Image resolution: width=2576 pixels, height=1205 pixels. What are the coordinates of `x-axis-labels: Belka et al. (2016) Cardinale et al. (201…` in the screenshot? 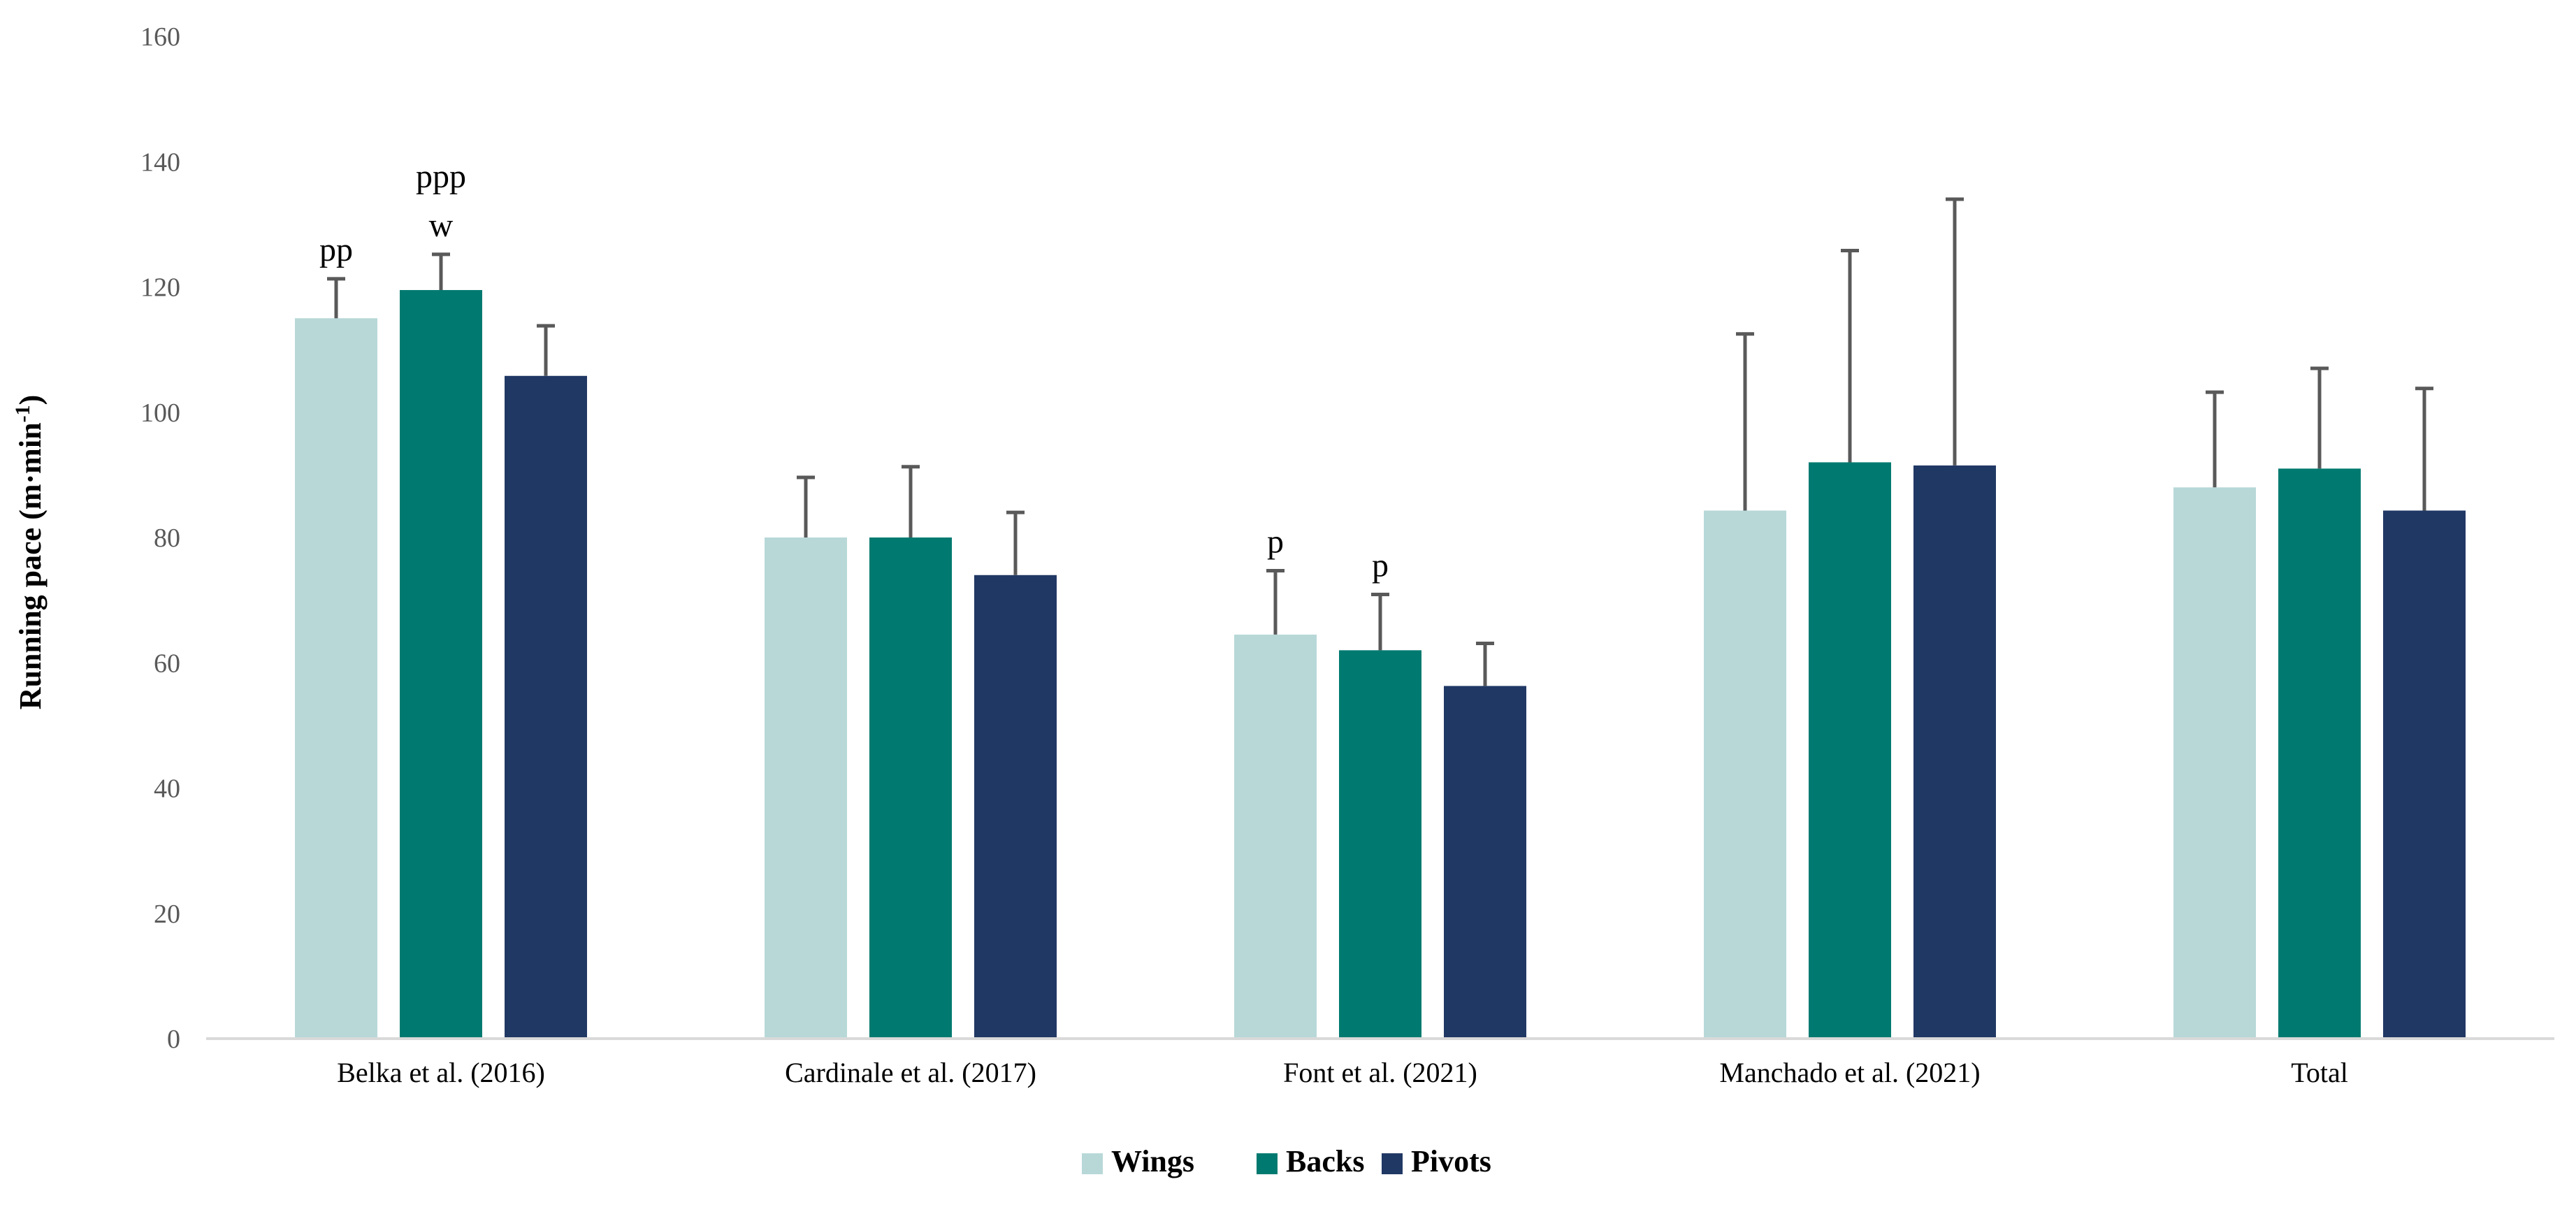 It's located at (1342, 1072).